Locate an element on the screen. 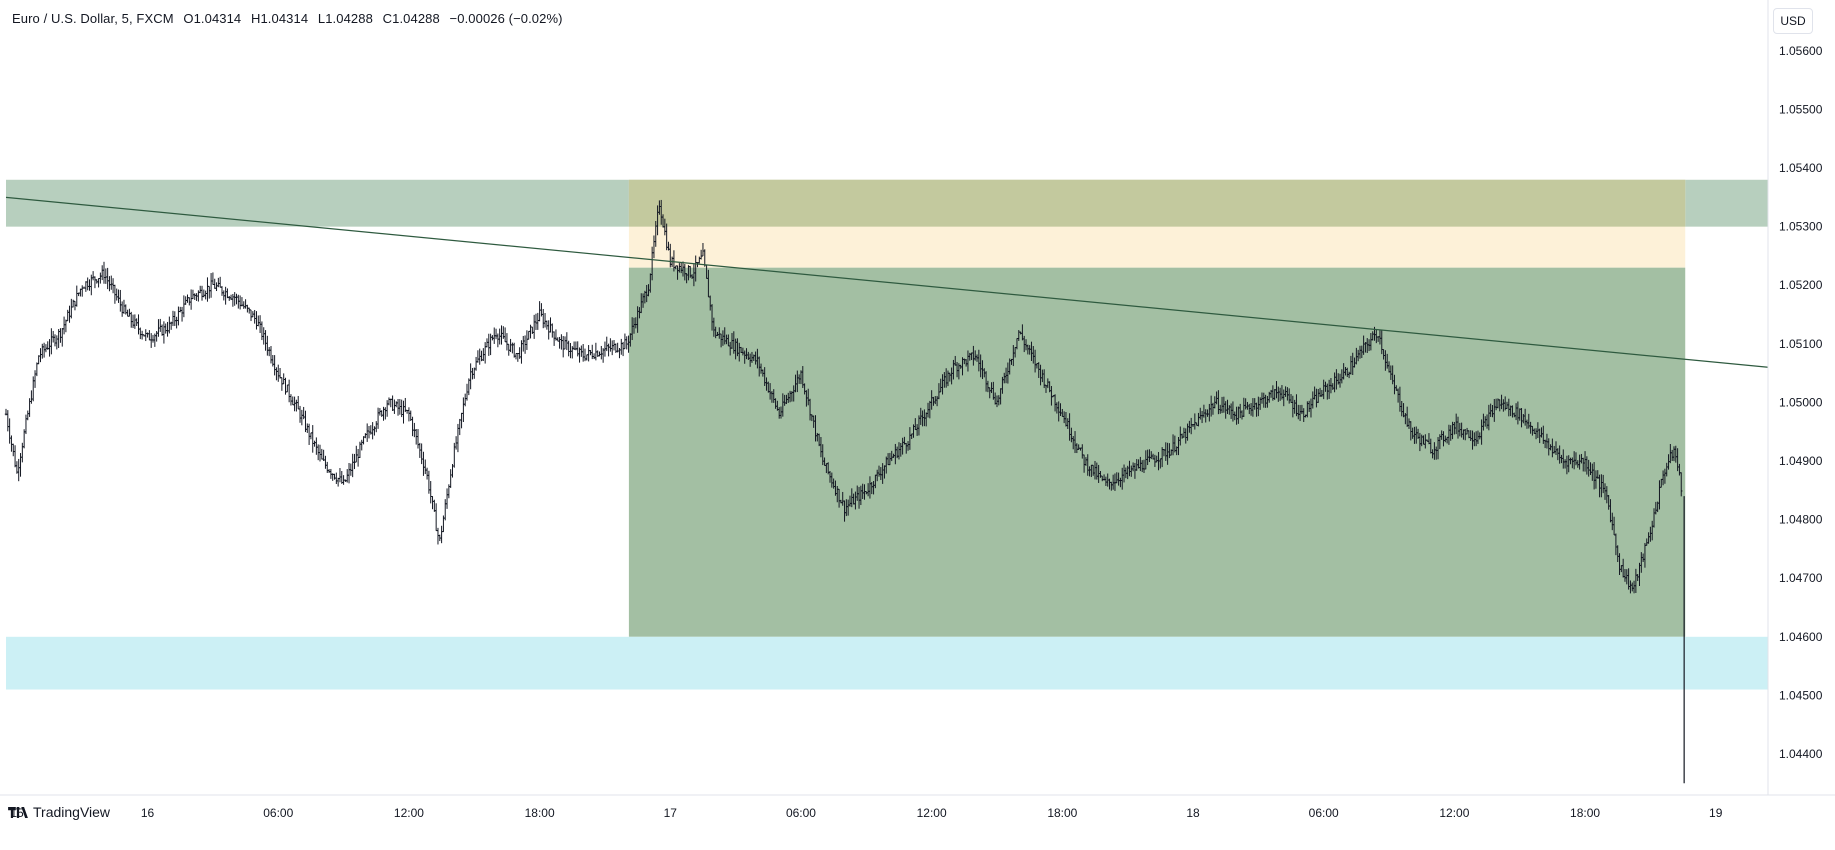  legend-close: C1.04288 is located at coordinates (411, 18).